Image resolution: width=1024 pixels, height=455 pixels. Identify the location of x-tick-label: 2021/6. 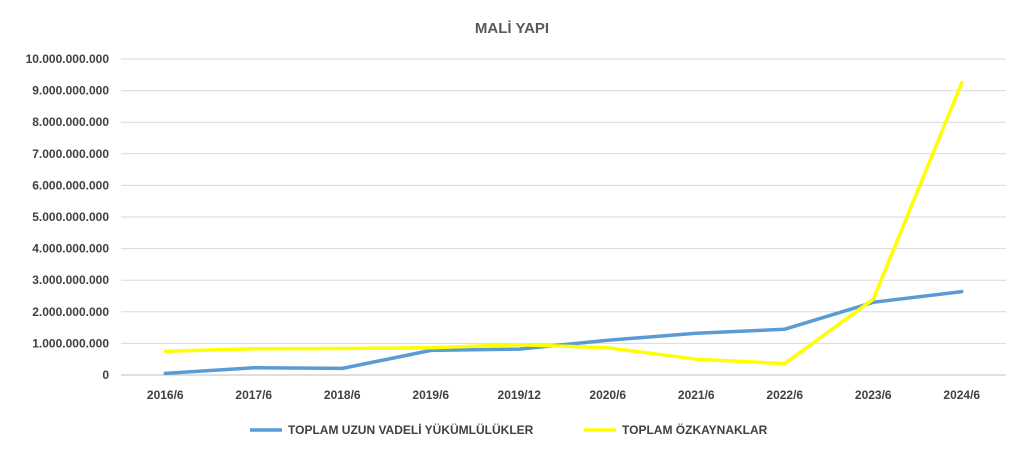
(696, 395).